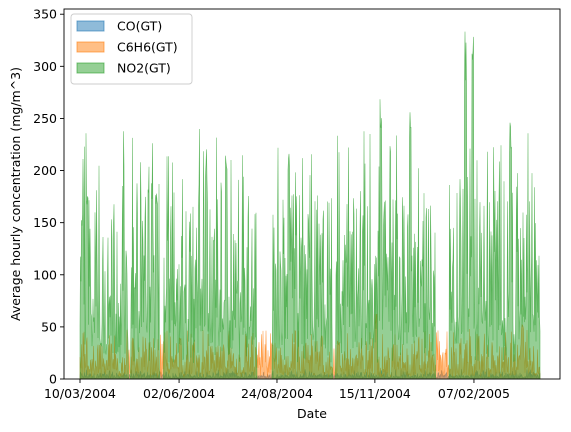  What do you see at coordinates (144, 68) in the screenshot?
I see `legend-label: NO2(GT)` at bounding box center [144, 68].